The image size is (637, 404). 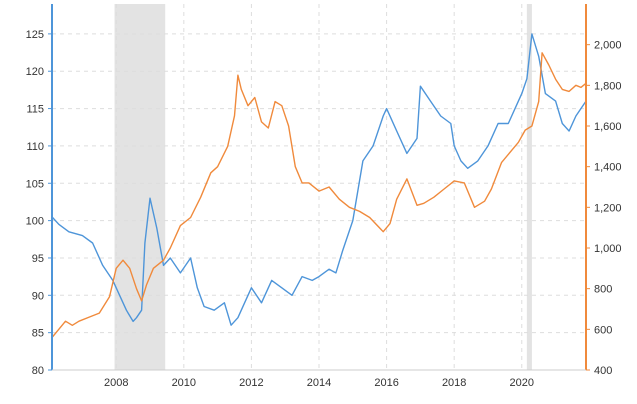 I want to click on right-tick-label-5: 1,400, so click(x=608, y=168).